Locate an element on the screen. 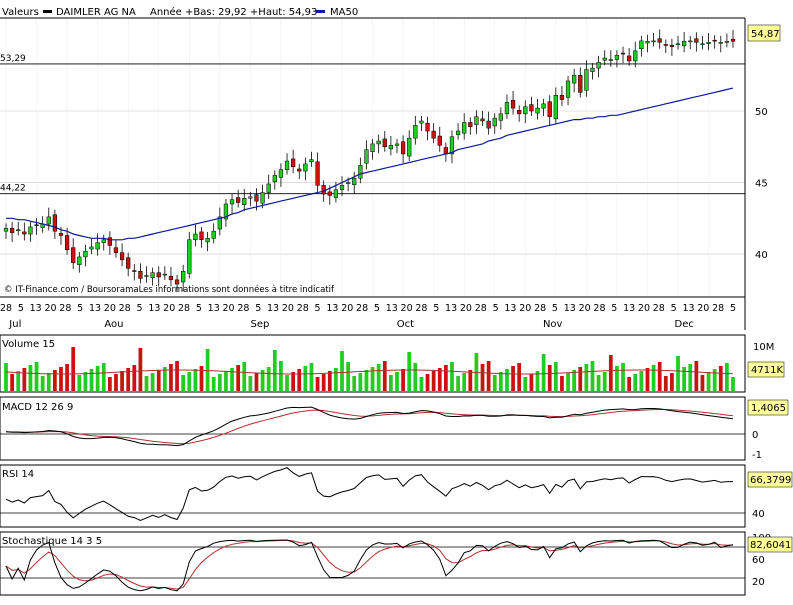 The image size is (793, 605). ma50-legend-label: MA50 is located at coordinates (344, 12).